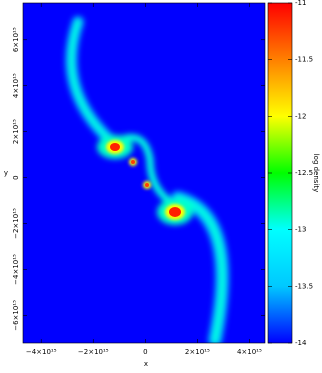 This screenshot has width=322, height=373. What do you see at coordinates (16, 315) in the screenshot?
I see `y-tick-label: −6×10¹⁵` at bounding box center [16, 315].